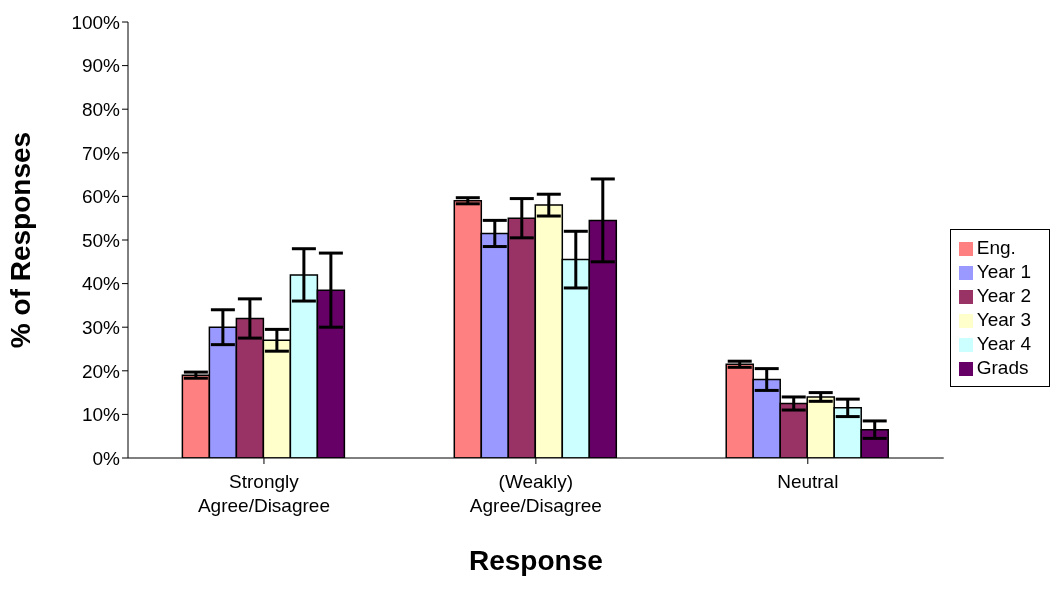 Image resolution: width=1054 pixels, height=609 pixels. What do you see at coordinates (101, 109) in the screenshot?
I see `y-tick-label: 80%` at bounding box center [101, 109].